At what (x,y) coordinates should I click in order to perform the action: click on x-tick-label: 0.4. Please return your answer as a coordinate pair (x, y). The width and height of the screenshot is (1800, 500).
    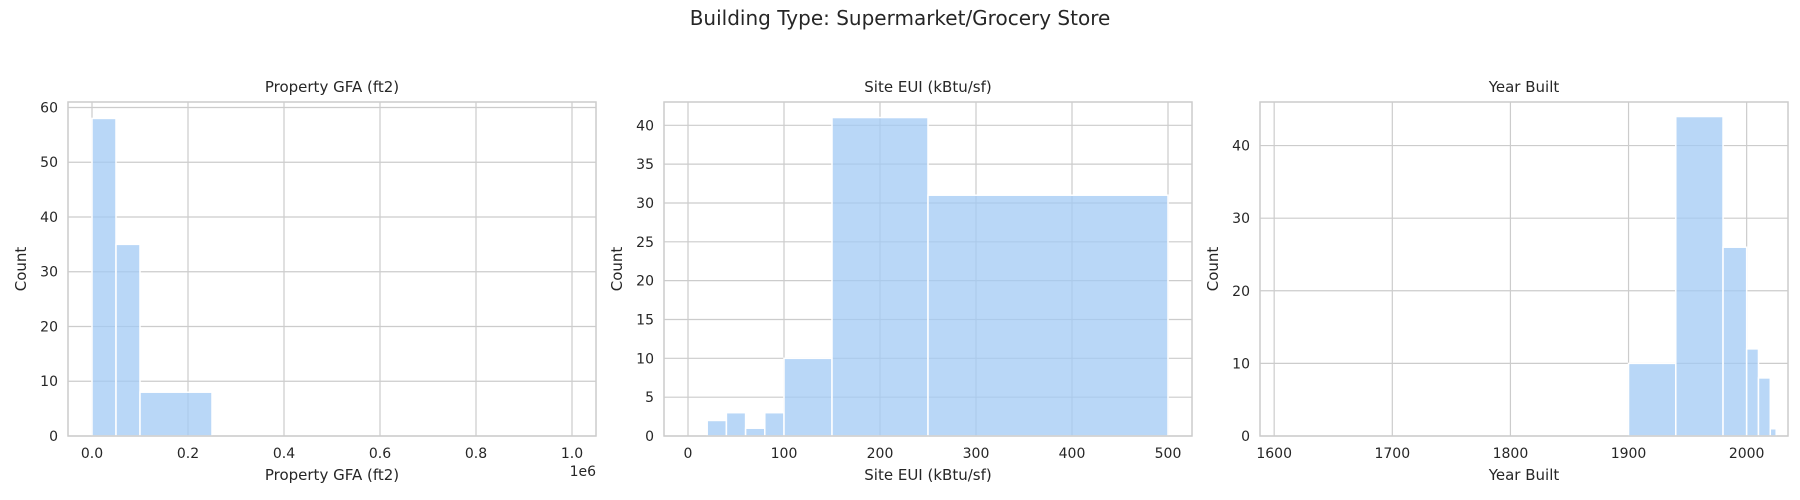
    Looking at the image, I should click on (284, 454).